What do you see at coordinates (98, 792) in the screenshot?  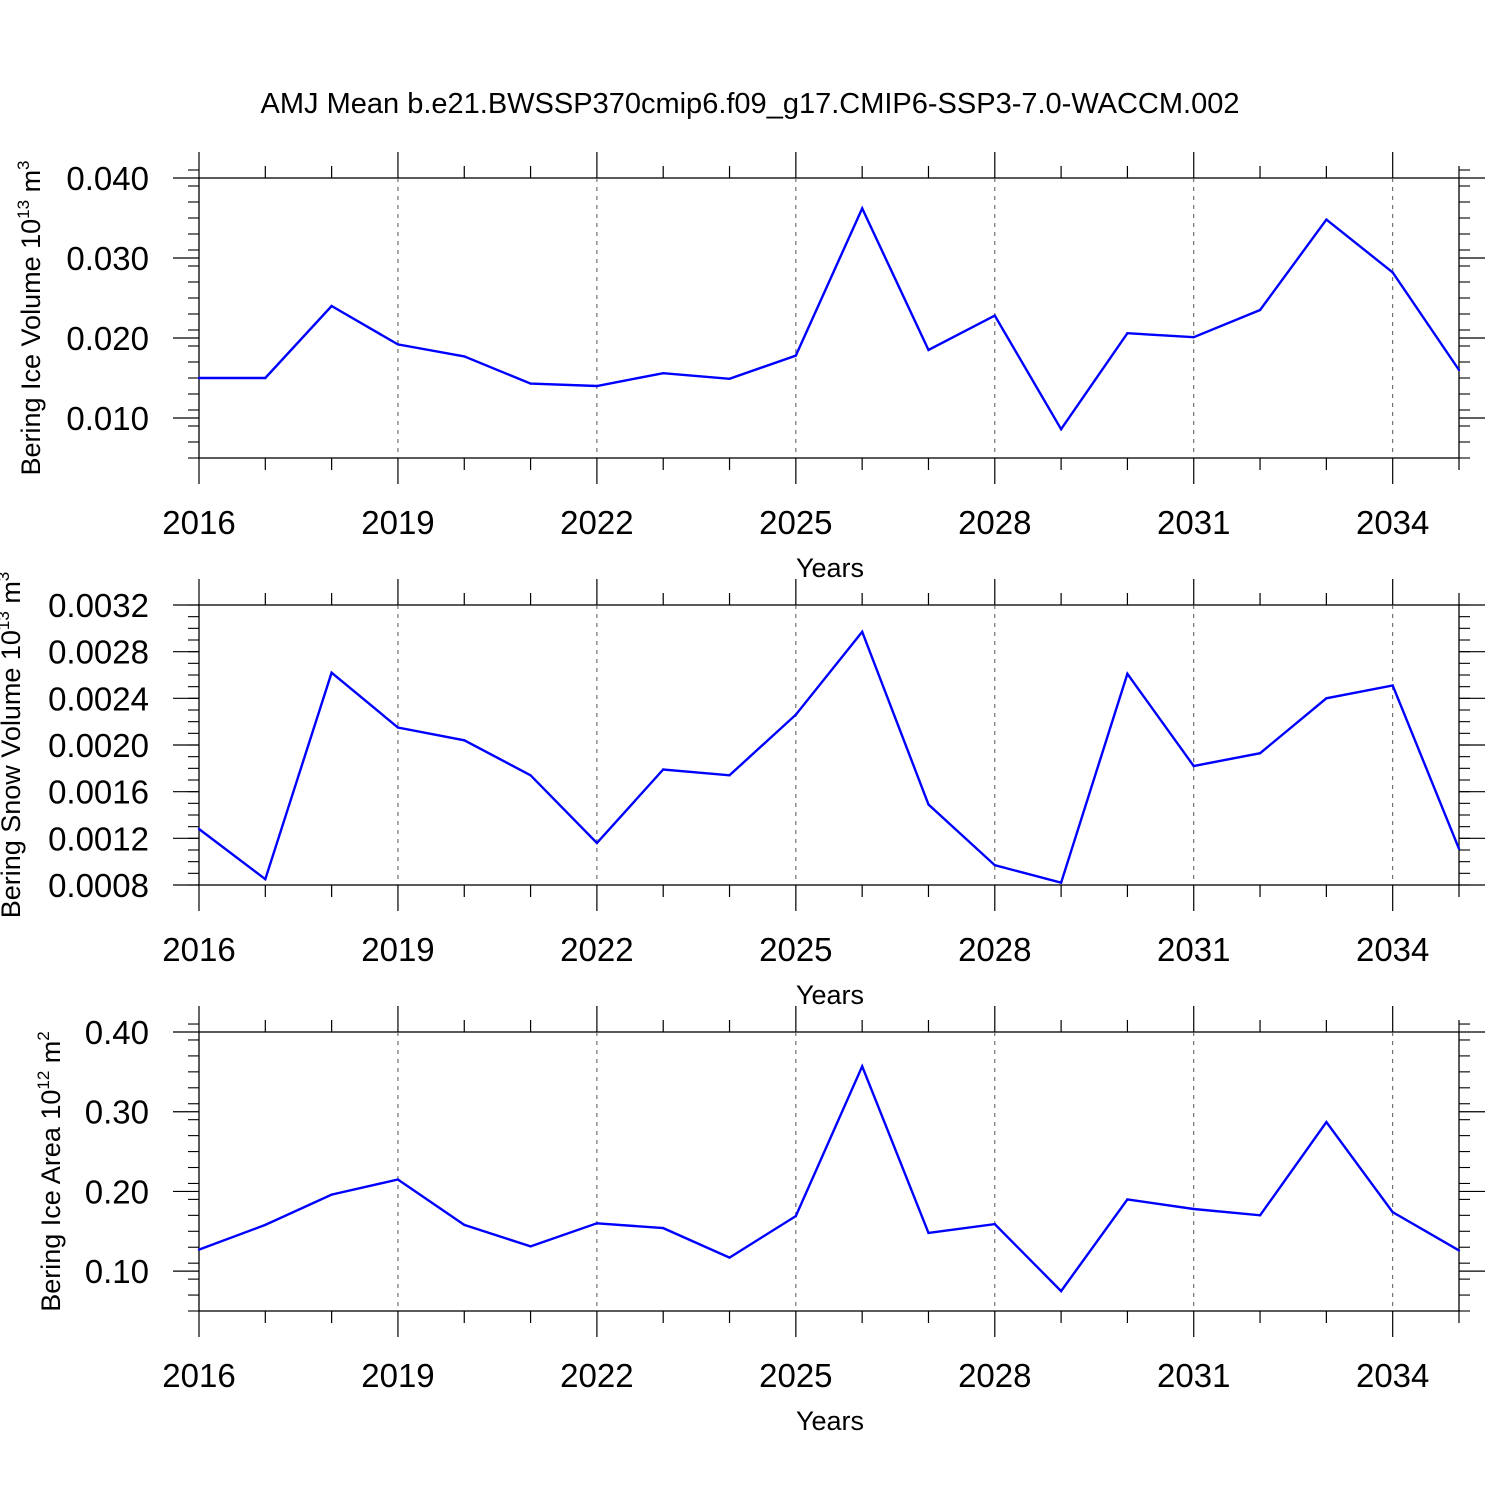 I see `y-tick-label: 0.0016` at bounding box center [98, 792].